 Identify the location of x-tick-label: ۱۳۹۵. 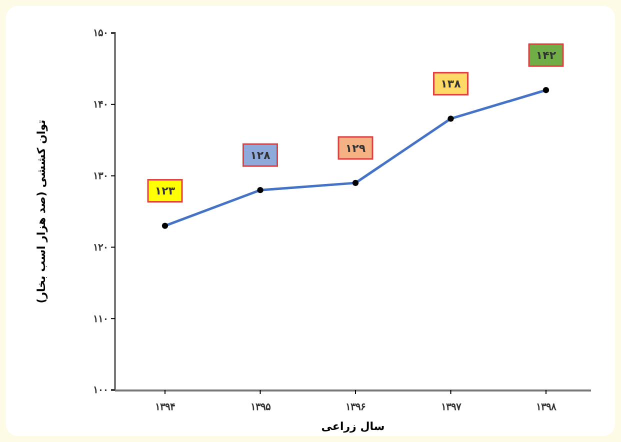
(261, 407).